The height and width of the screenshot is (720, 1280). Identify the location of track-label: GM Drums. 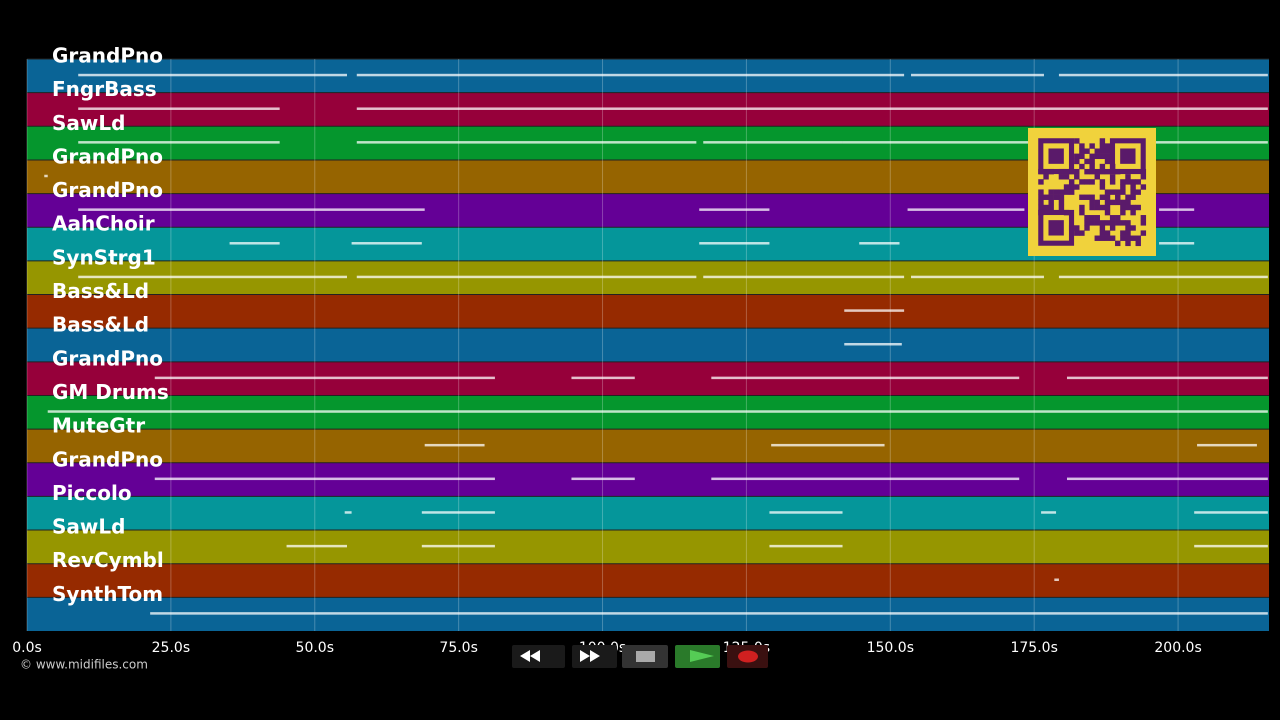
(110, 392).